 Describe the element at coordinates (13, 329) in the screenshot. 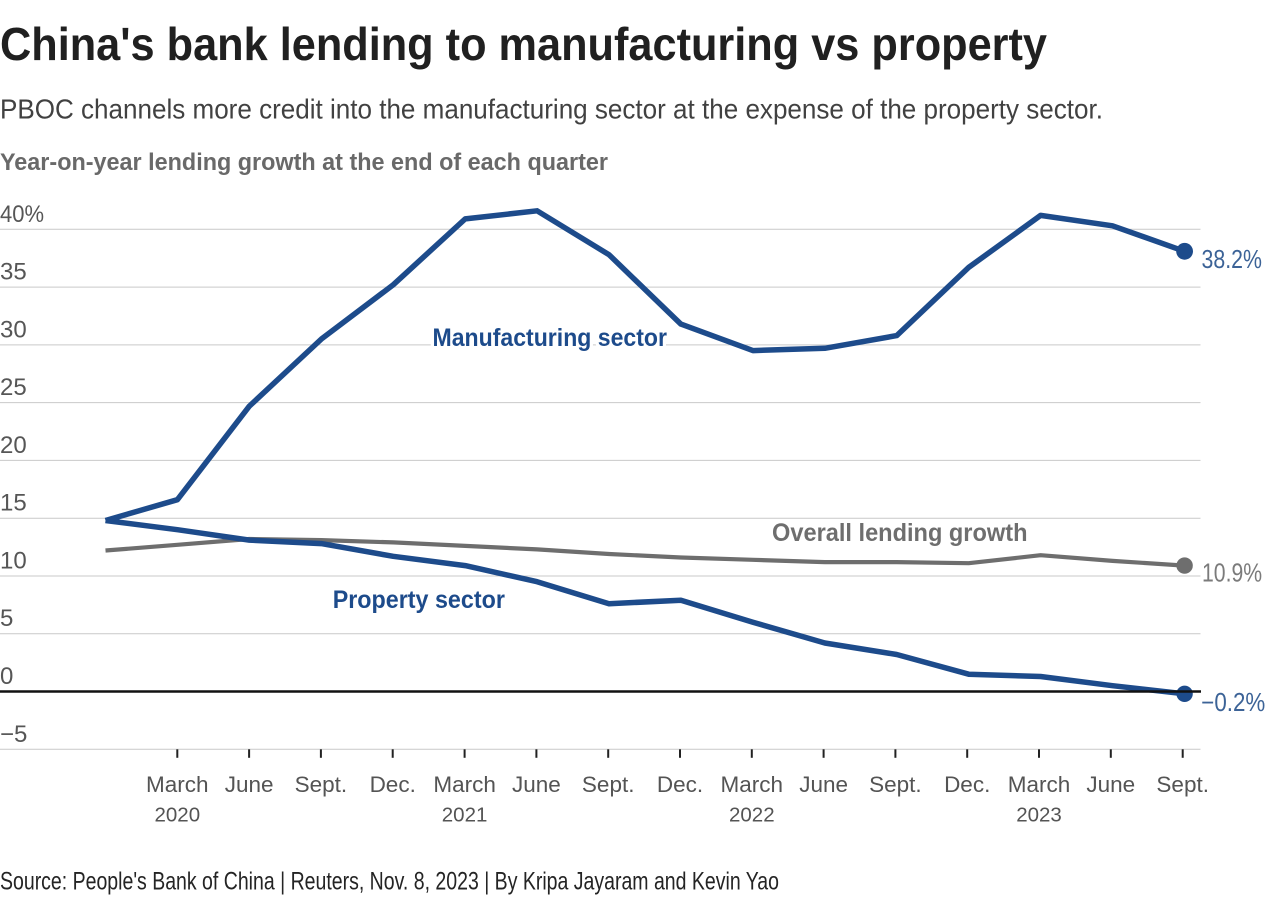

I see `svg-text: 30` at that location.